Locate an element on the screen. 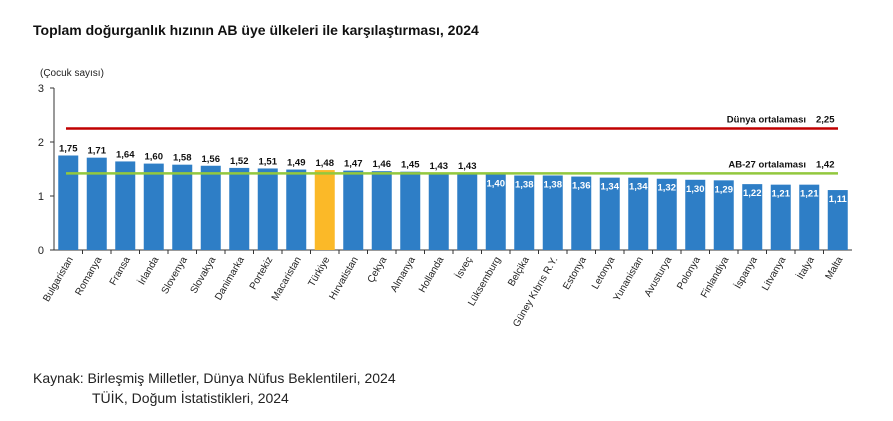 The width and height of the screenshot is (893, 421). category-label: Portekiz is located at coordinates (262, 273).